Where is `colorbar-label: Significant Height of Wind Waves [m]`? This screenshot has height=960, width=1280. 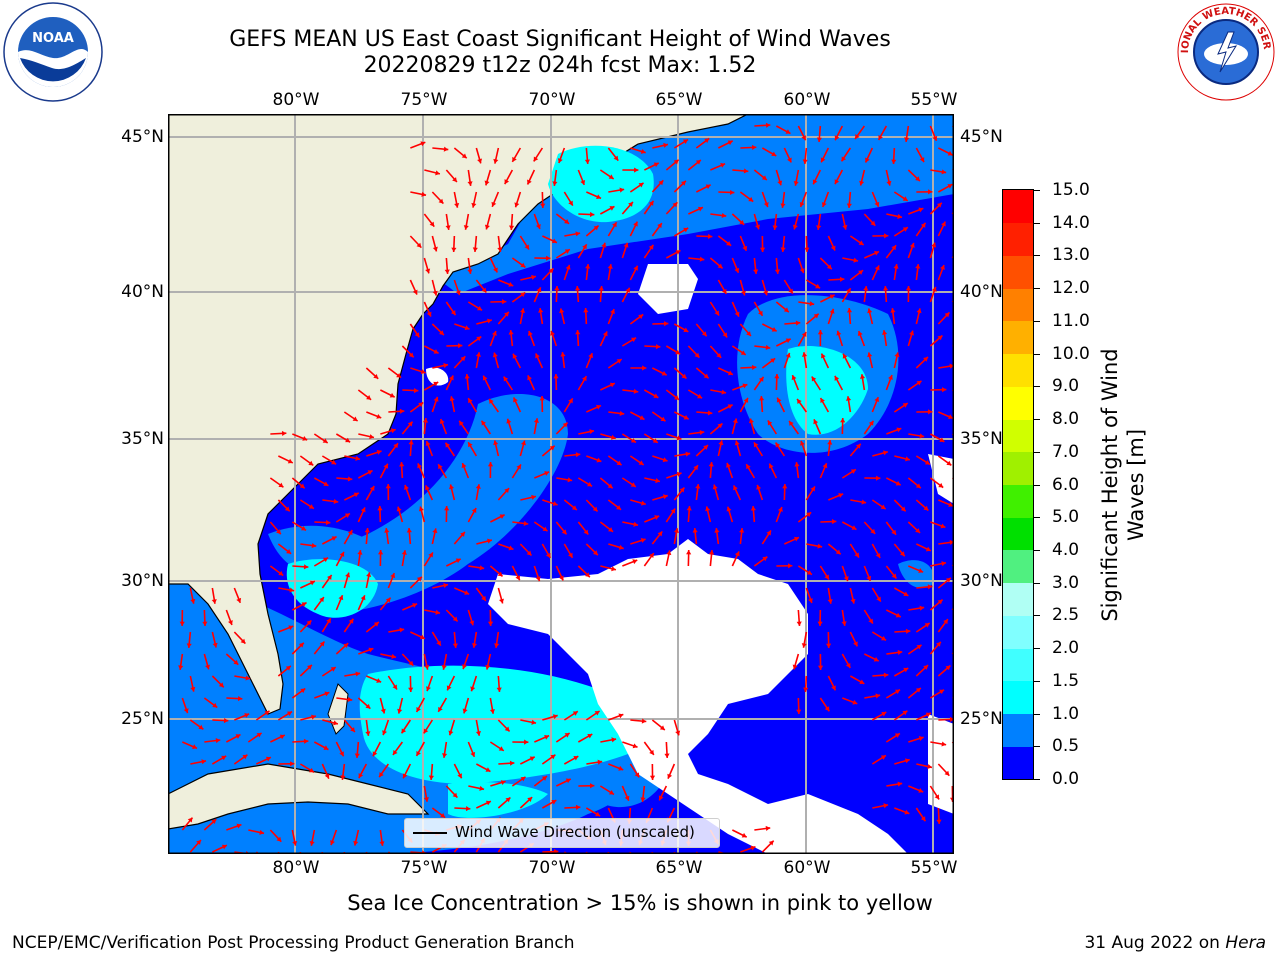
colorbar-label: Significant Height of Wind Waves [m] is located at coordinates (1123, 484).